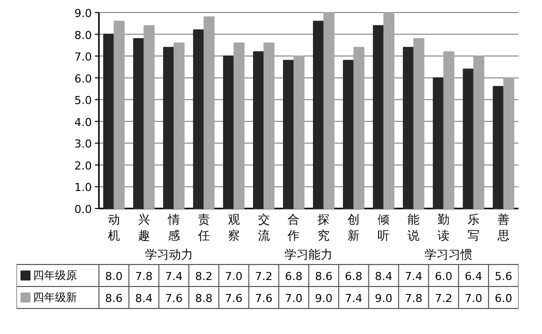 Image resolution: width=542 pixels, height=334 pixels. Describe the element at coordinates (83, 209) in the screenshot. I see `y-tick-label: 0.0` at that location.